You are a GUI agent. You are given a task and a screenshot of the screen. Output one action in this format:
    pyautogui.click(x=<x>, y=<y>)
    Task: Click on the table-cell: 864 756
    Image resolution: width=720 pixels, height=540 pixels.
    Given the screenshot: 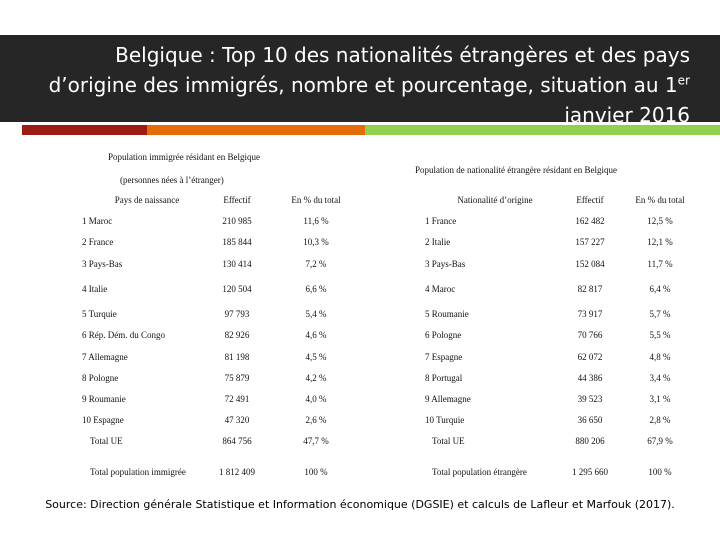 What is the action you would take?
    pyautogui.click(x=237, y=441)
    